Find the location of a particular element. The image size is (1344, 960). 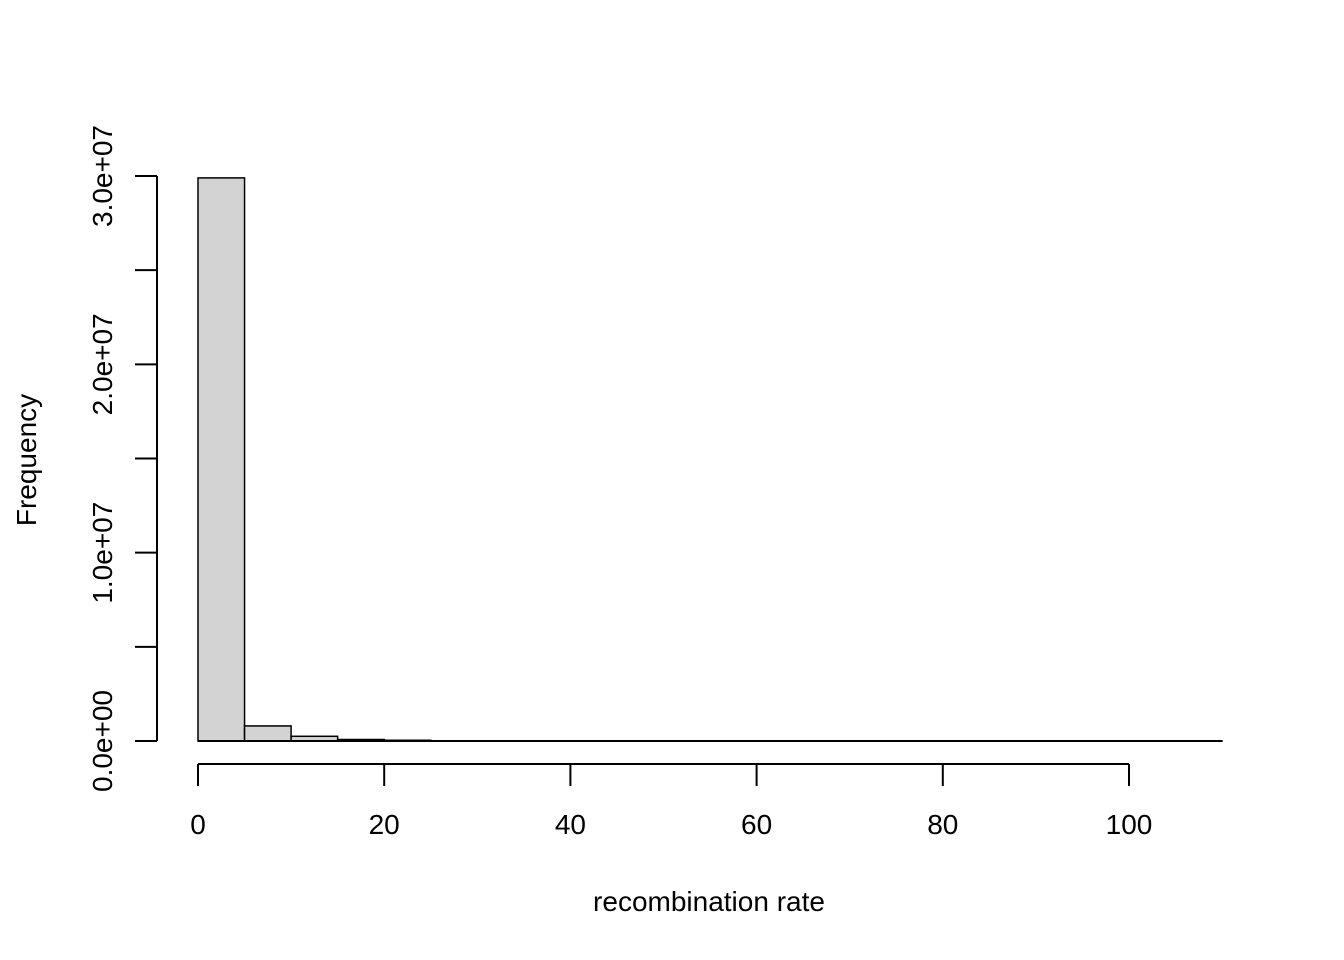

x-tick-label: 80 is located at coordinates (942, 824).